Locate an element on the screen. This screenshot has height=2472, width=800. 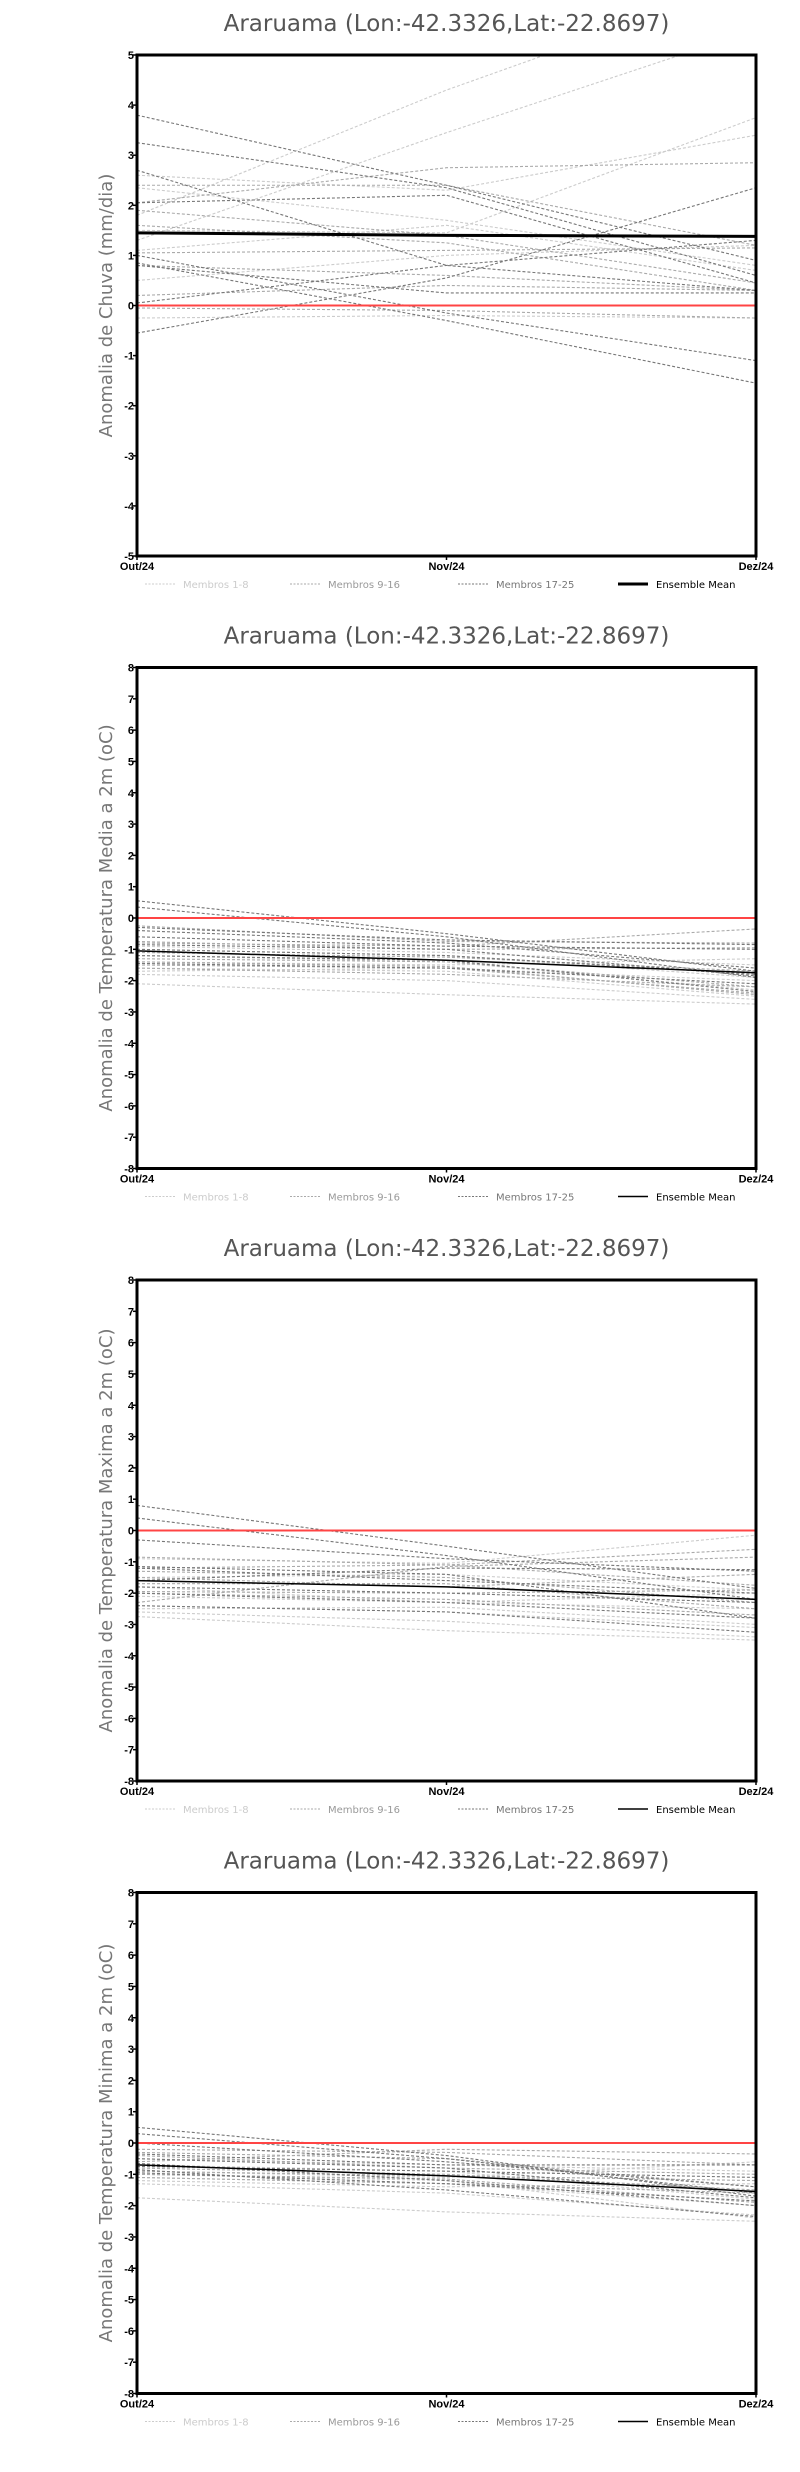
legend-label-3: Membros 17-25 is located at coordinates (535, 1198).